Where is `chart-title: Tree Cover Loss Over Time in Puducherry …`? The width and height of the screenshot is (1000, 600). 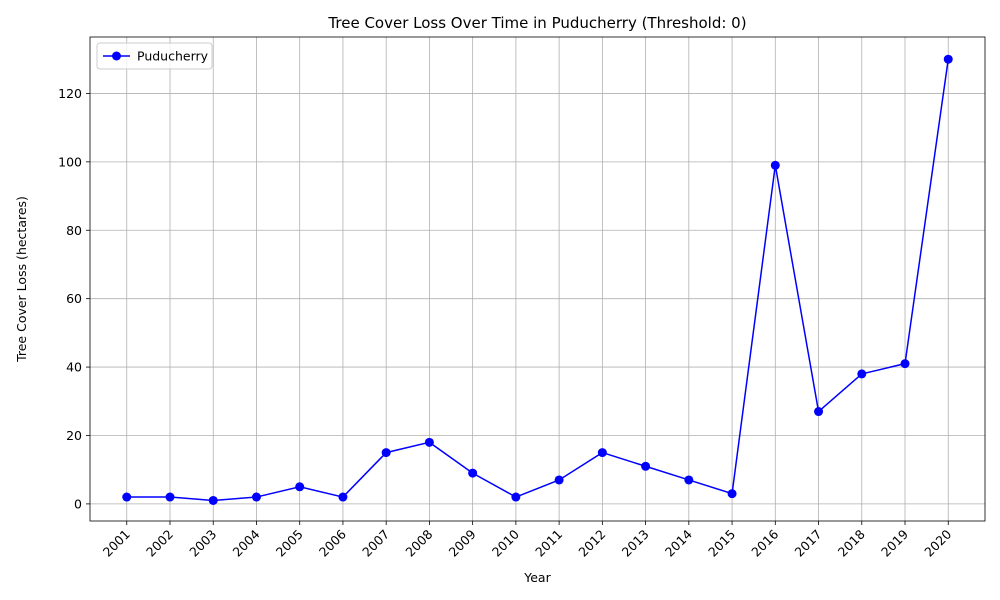
chart-title: Tree Cover Loss Over Time in Puducherry … is located at coordinates (536, 23).